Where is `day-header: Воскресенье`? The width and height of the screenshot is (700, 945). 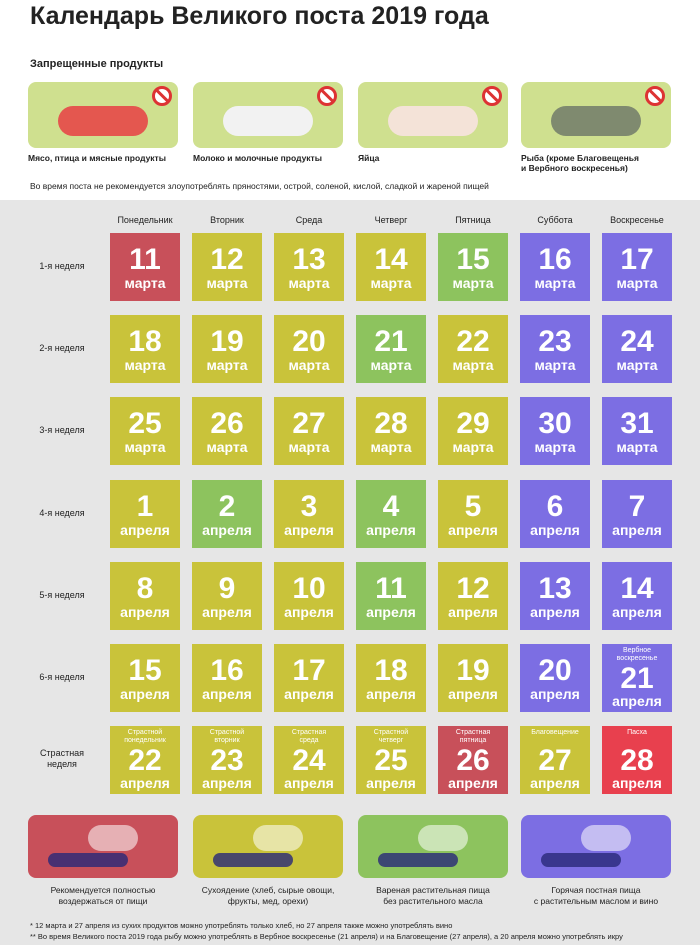
day-header: Воскресенье is located at coordinates (637, 220).